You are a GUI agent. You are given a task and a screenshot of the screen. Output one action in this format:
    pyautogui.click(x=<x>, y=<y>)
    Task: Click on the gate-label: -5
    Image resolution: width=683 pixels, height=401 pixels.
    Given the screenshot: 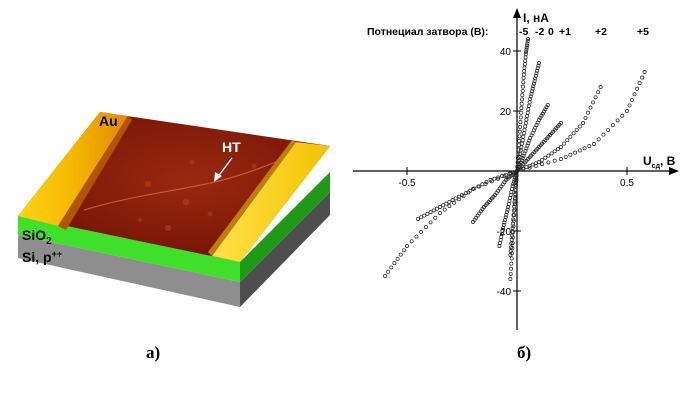 What is the action you would take?
    pyautogui.click(x=523, y=32)
    